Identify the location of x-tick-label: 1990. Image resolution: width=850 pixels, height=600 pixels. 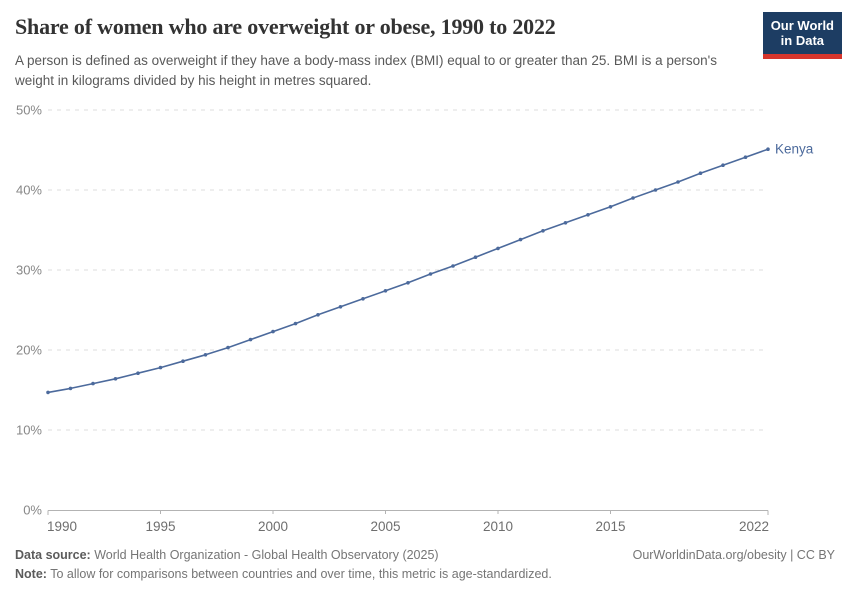
(62, 526).